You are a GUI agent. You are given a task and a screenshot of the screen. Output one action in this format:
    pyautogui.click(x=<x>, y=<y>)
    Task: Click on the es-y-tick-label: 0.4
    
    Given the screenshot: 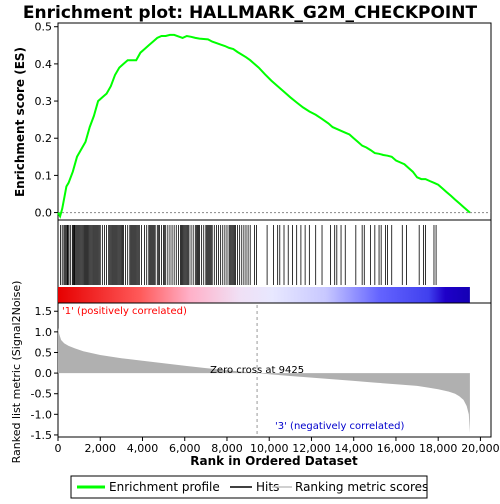 What is the action you would take?
    pyautogui.click(x=44, y=64)
    